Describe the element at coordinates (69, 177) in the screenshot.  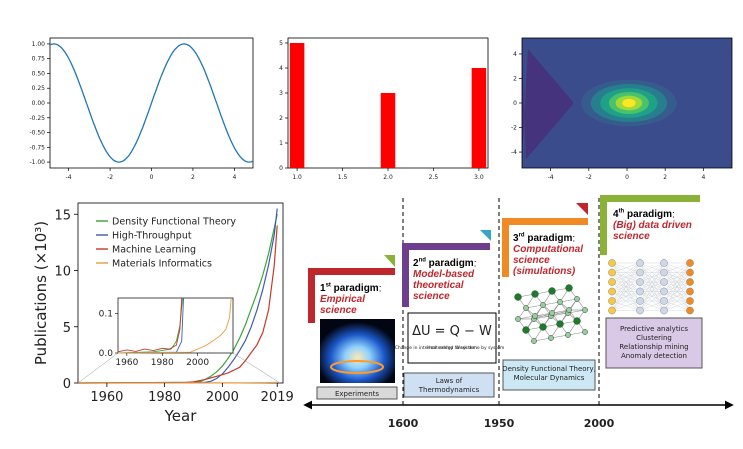
I see `sine-x-tick-label: -4` at that location.